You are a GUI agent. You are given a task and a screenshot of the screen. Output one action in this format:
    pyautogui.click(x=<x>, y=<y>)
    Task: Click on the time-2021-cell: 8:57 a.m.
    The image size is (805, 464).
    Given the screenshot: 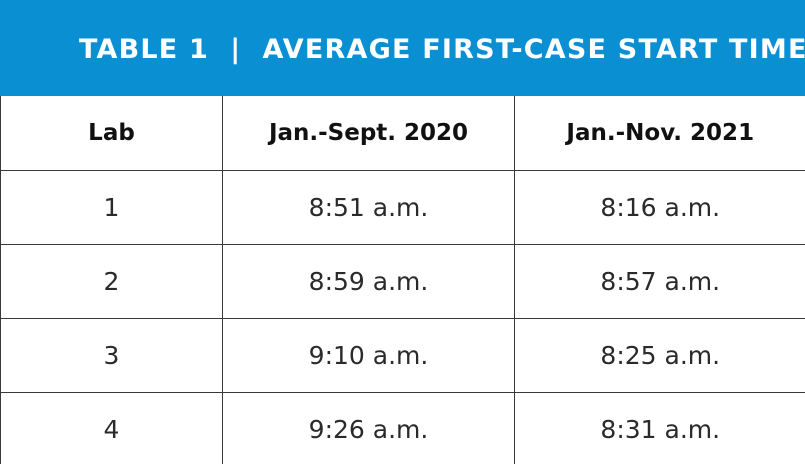 What is the action you would take?
    pyautogui.click(x=659, y=281)
    